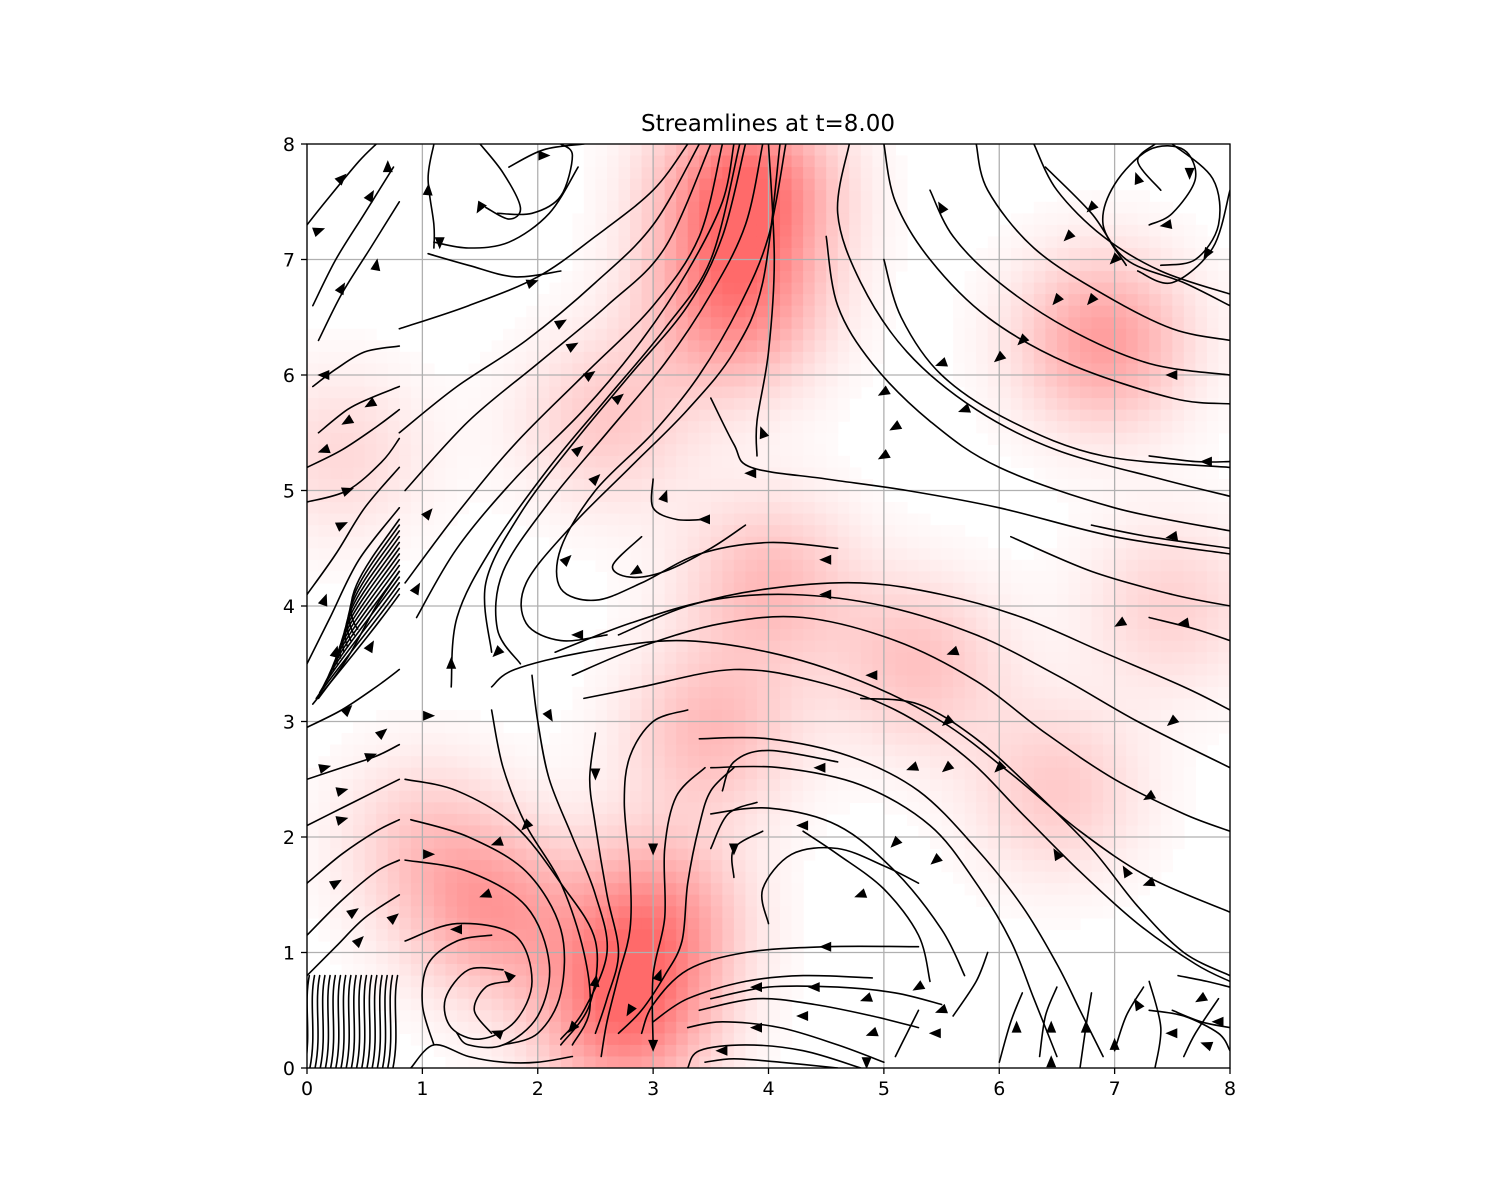  I want to click on streamline, so click(354, 935).